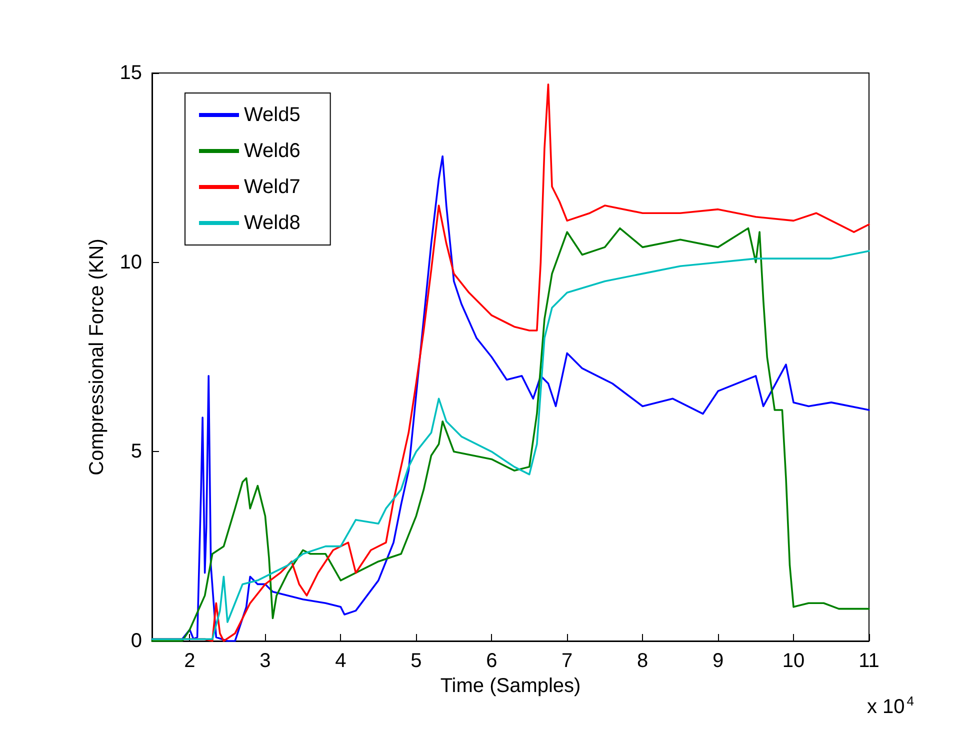 This screenshot has width=971, height=729. I want to click on x-tick-label: 7, so click(567, 661).